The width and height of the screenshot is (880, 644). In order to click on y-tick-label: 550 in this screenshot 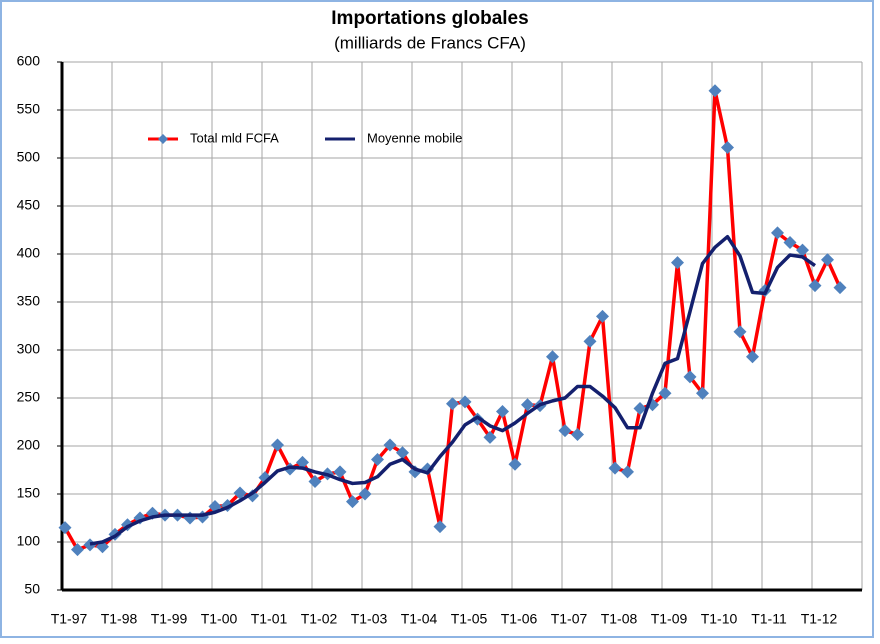, I will do `click(29, 109)`.